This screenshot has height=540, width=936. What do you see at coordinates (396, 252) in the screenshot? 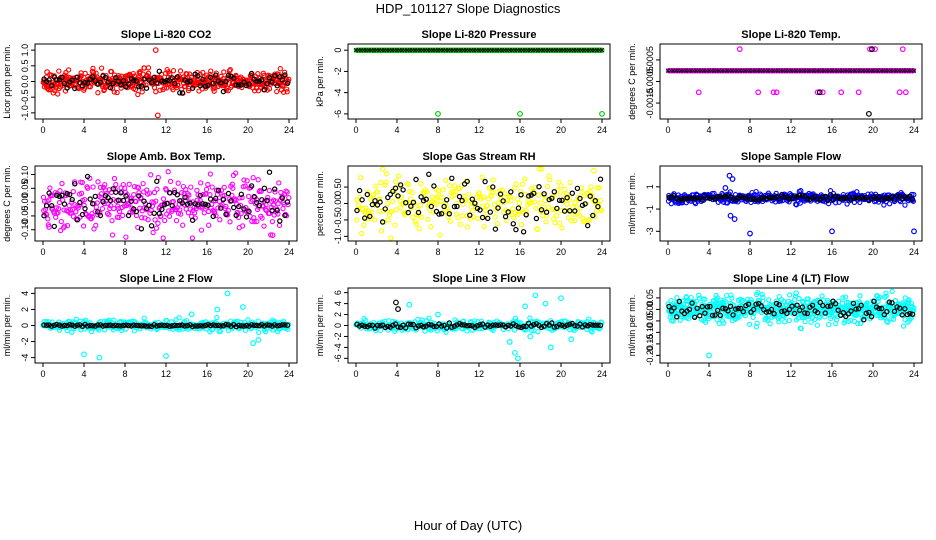
I see `x-tick-label: 4` at bounding box center [396, 252].